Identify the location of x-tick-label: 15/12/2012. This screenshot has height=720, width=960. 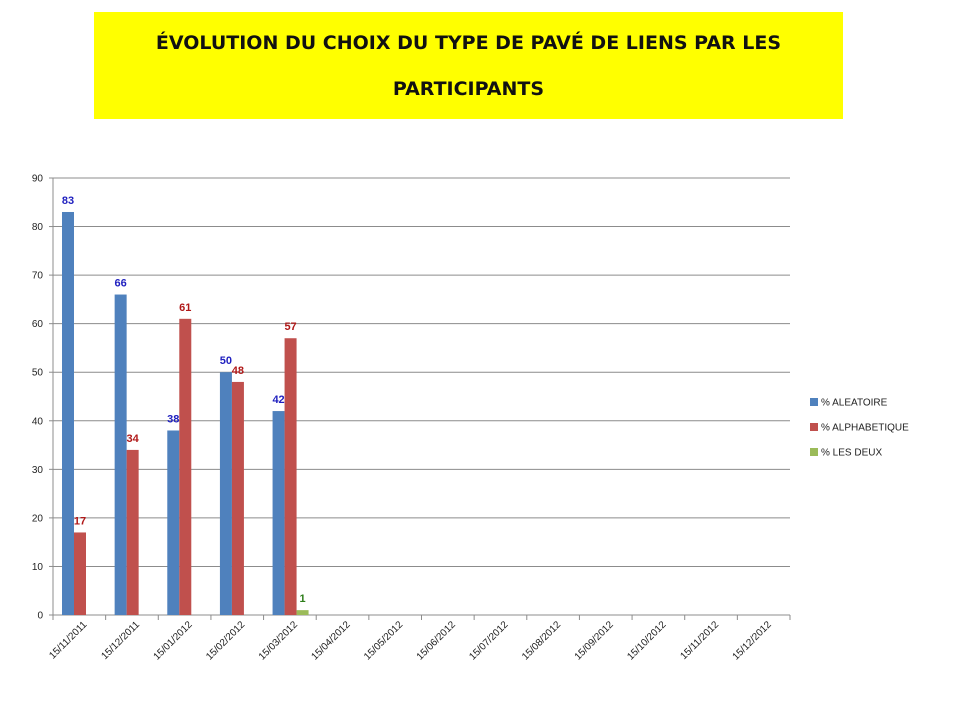
(752, 640).